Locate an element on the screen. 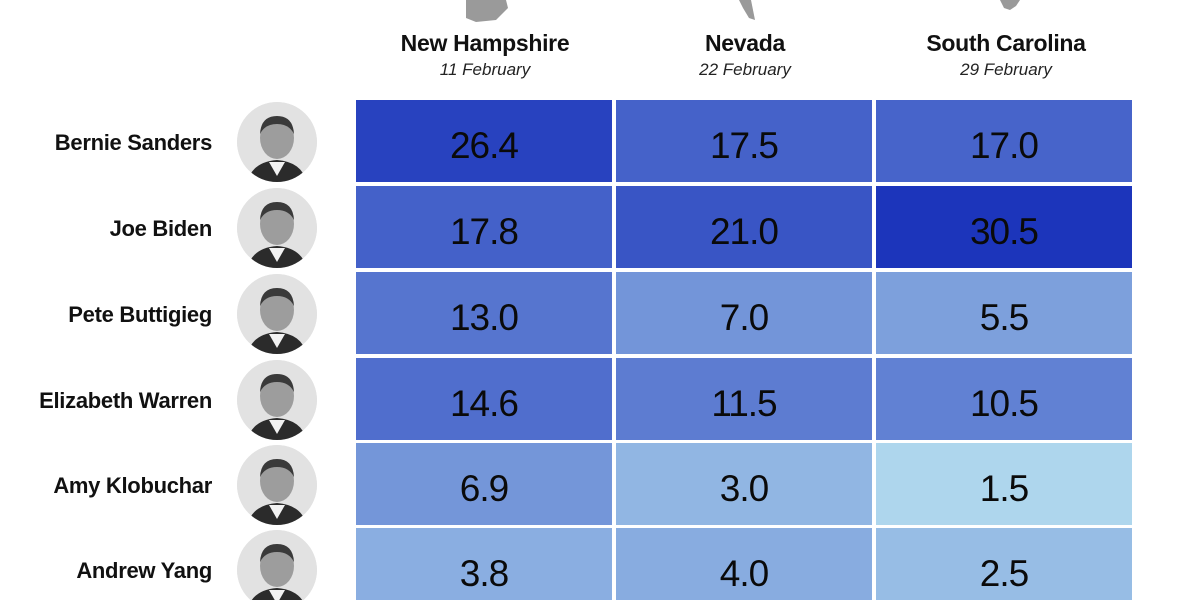 The height and width of the screenshot is (600, 1200). candidate-name: Elizabeth Warren is located at coordinates (125, 400).